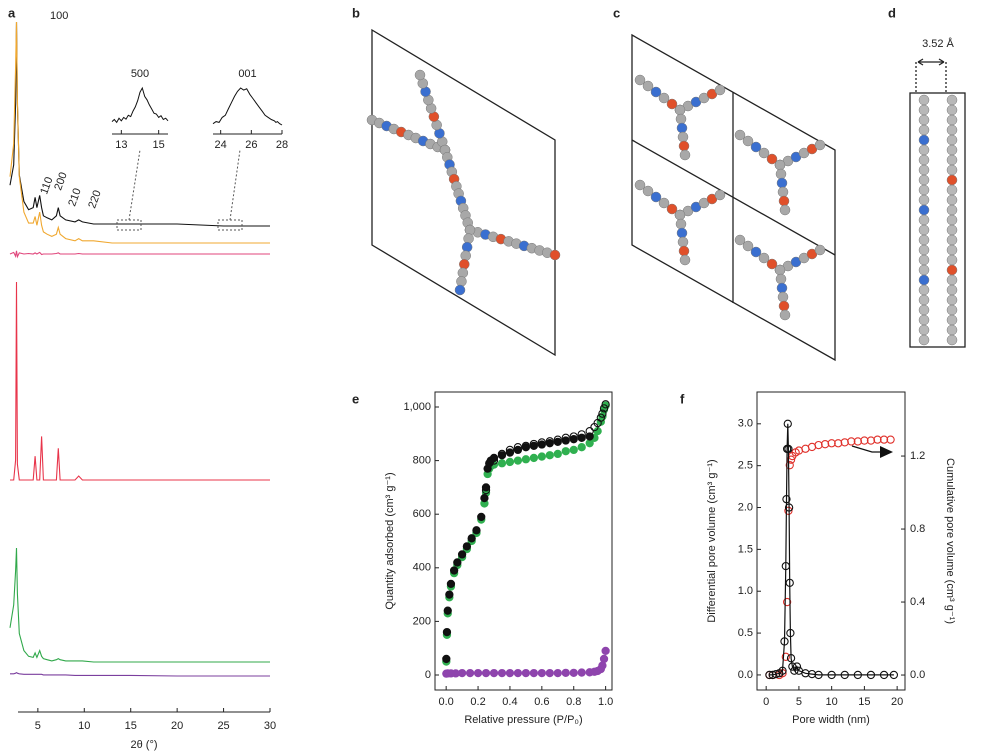 The height and width of the screenshot is (752, 985). I want to click on y-tick-label: 1.5, so click(745, 549).